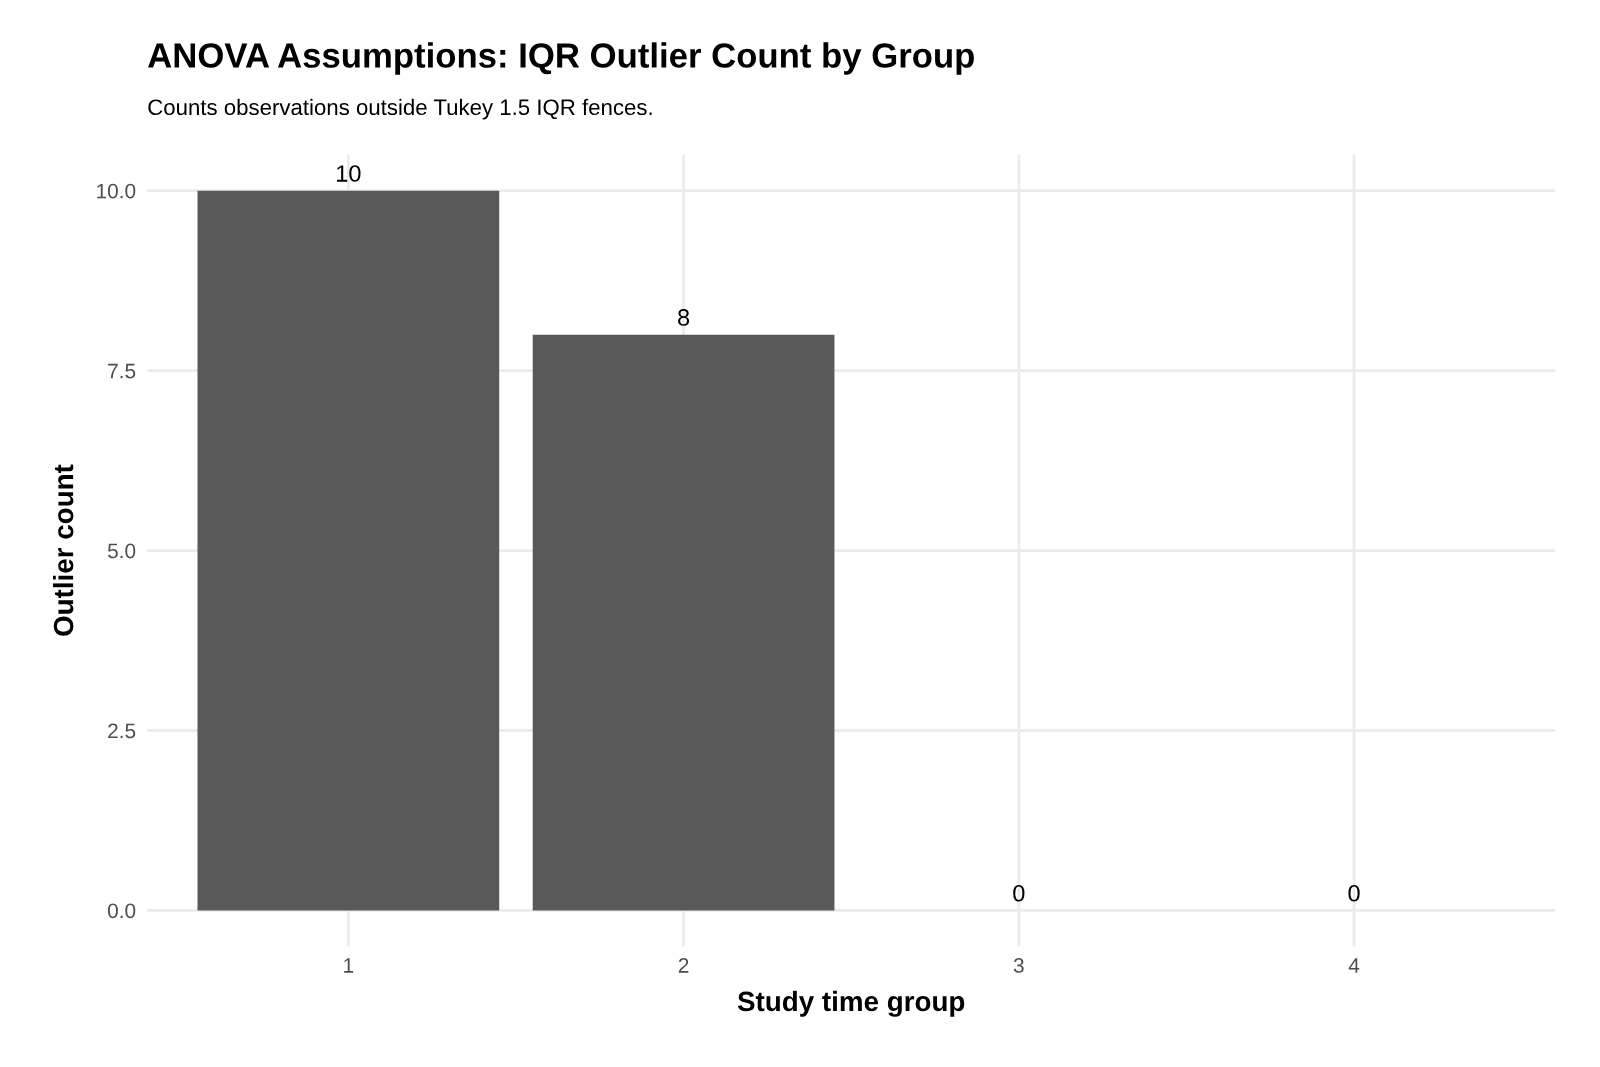 The width and height of the screenshot is (1600, 1067). I want to click on chart-subtitle: Counts observations outside Tukey 1.5 IQR fences., so click(400, 109).